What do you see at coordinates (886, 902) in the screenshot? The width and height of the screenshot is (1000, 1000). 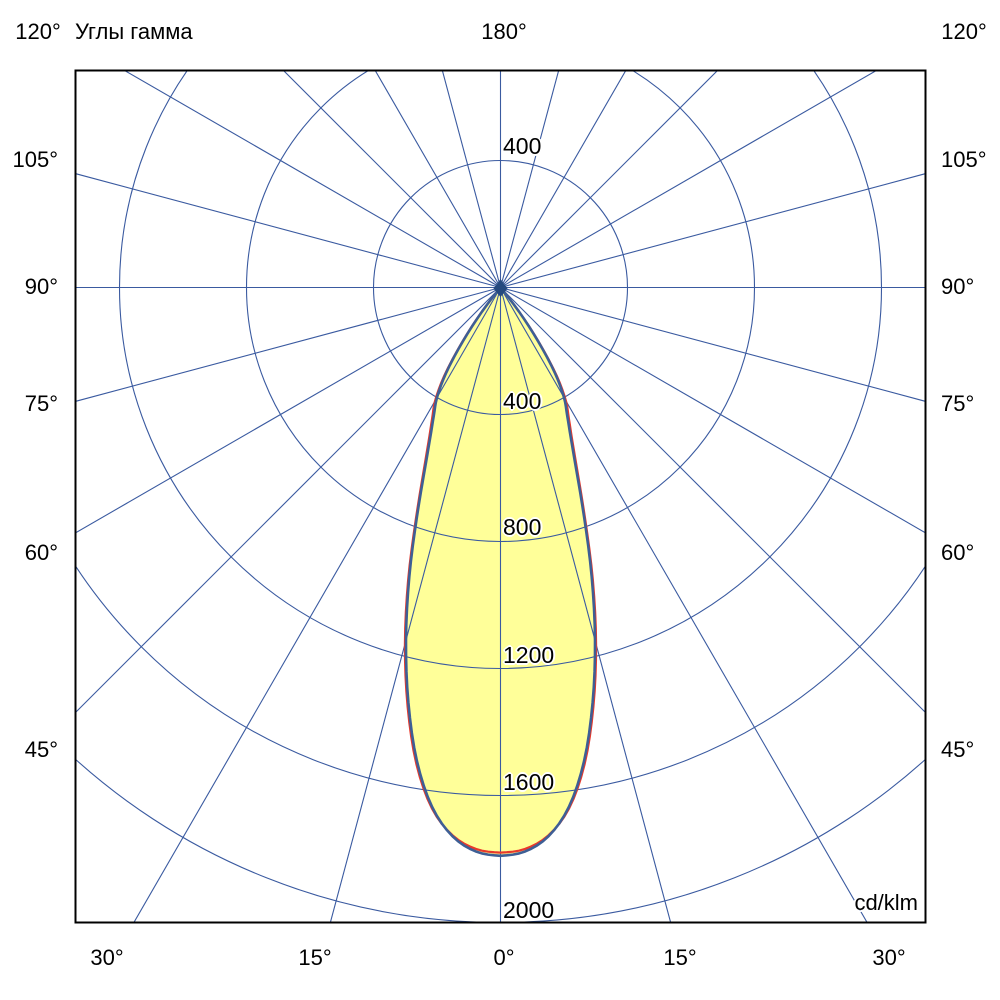 I see `unit-label: cd/klm` at bounding box center [886, 902].